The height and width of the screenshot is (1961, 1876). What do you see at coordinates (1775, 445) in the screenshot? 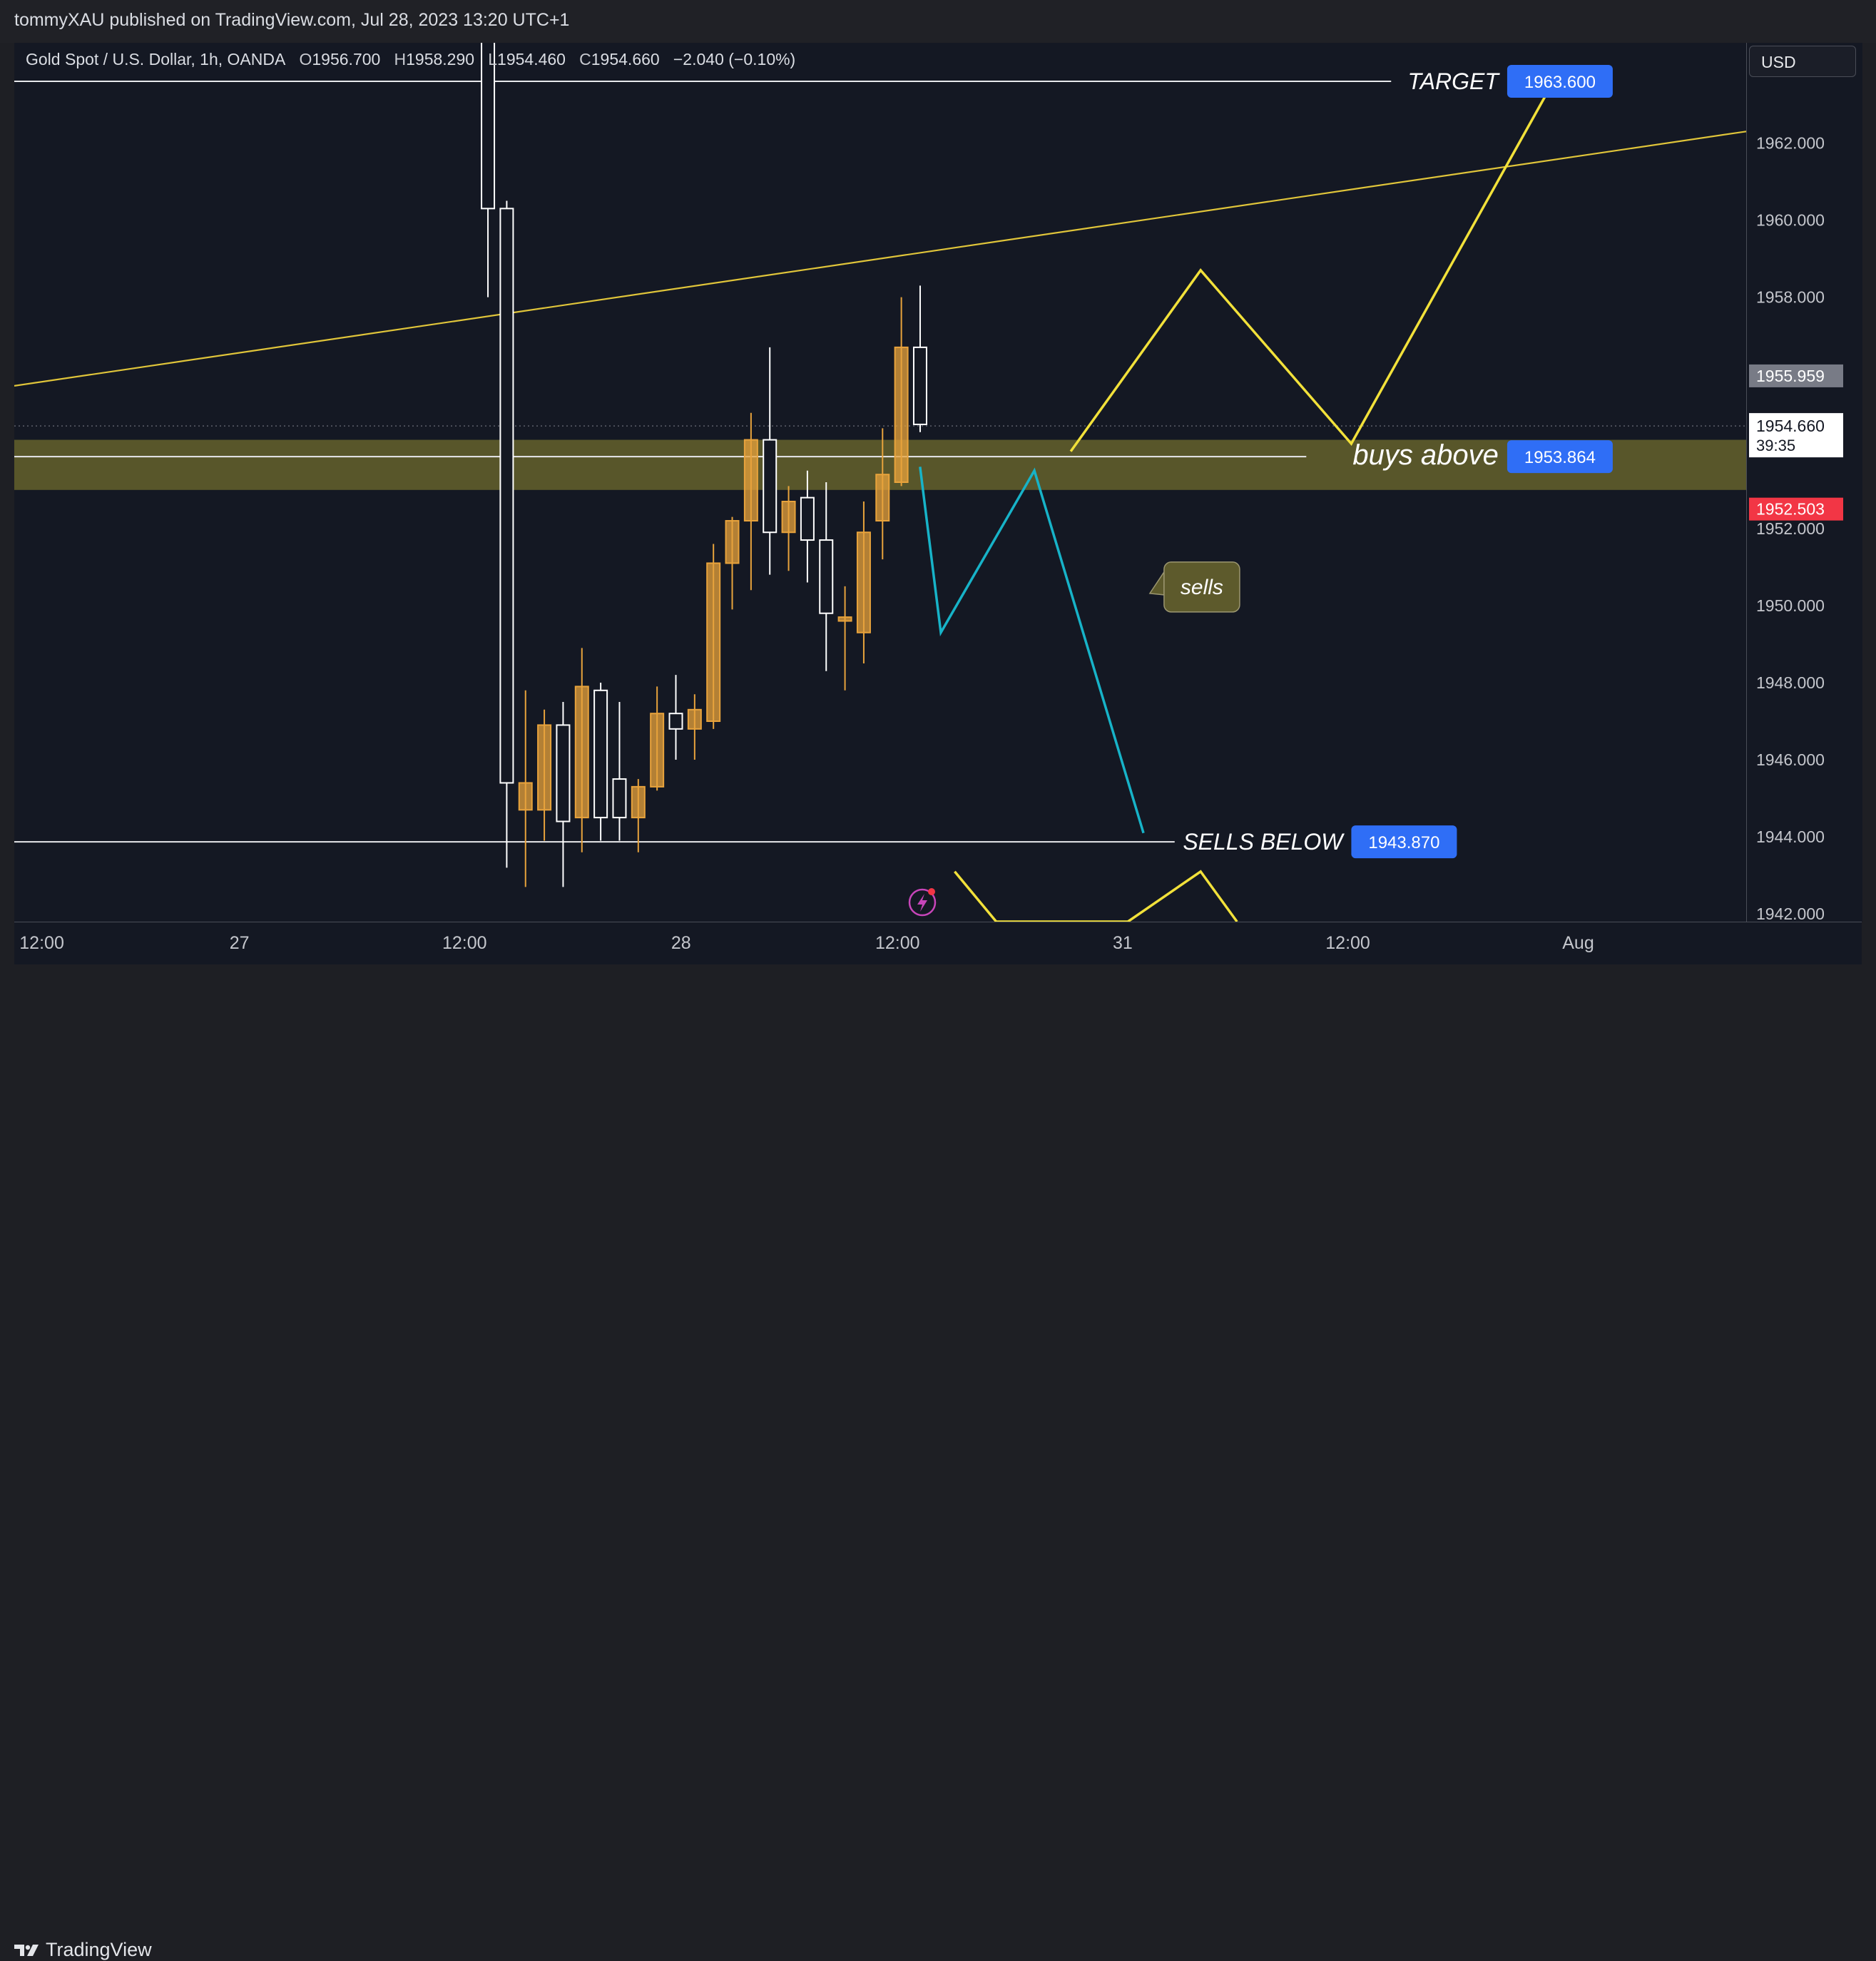
I see `bar-countdown: 39:35` at bounding box center [1775, 445].